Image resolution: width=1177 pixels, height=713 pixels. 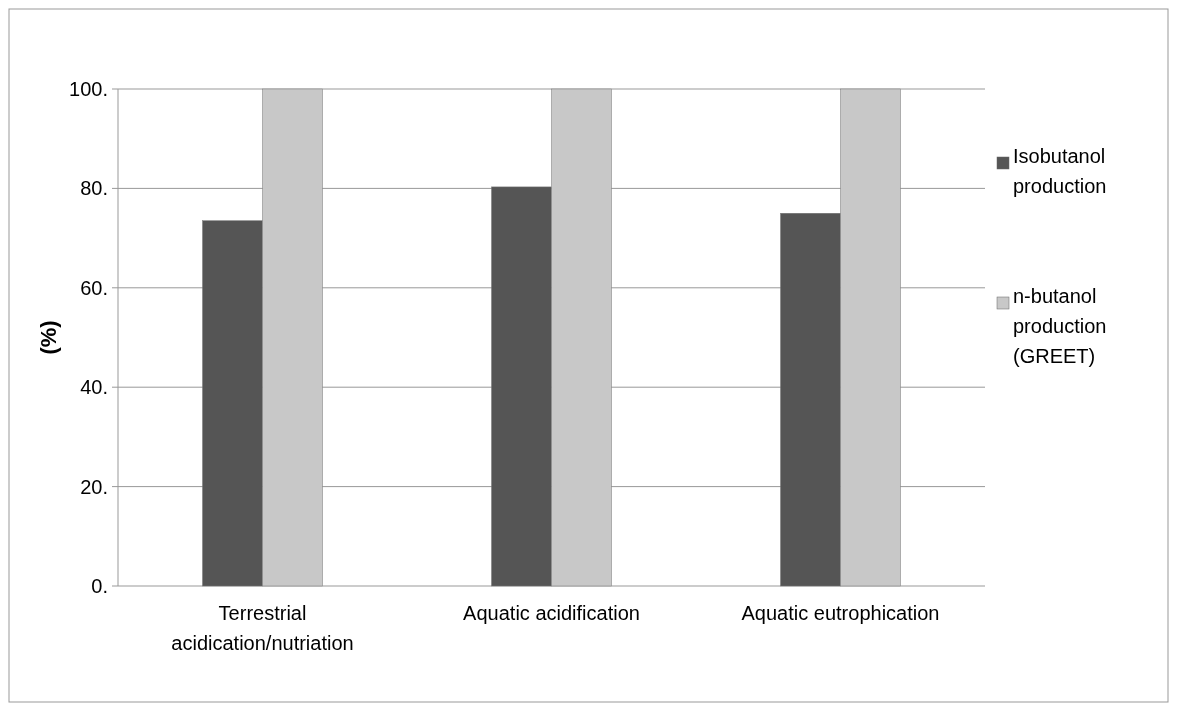 What do you see at coordinates (94, 188) in the screenshot?
I see `y-tick-label: 80.` at bounding box center [94, 188].